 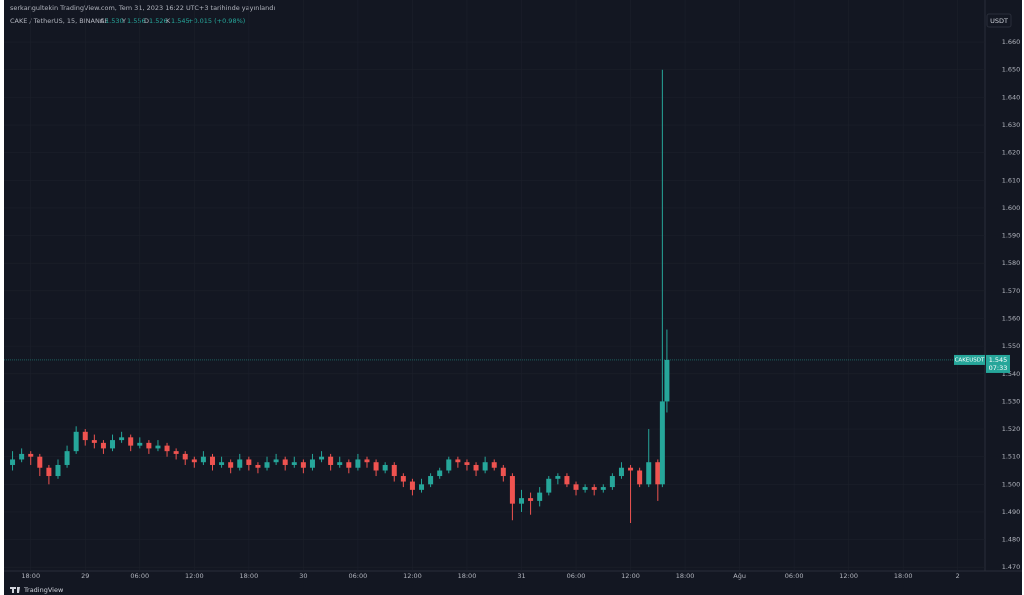 I want to click on y-tick-label: 1.520, so click(x=1011, y=429).